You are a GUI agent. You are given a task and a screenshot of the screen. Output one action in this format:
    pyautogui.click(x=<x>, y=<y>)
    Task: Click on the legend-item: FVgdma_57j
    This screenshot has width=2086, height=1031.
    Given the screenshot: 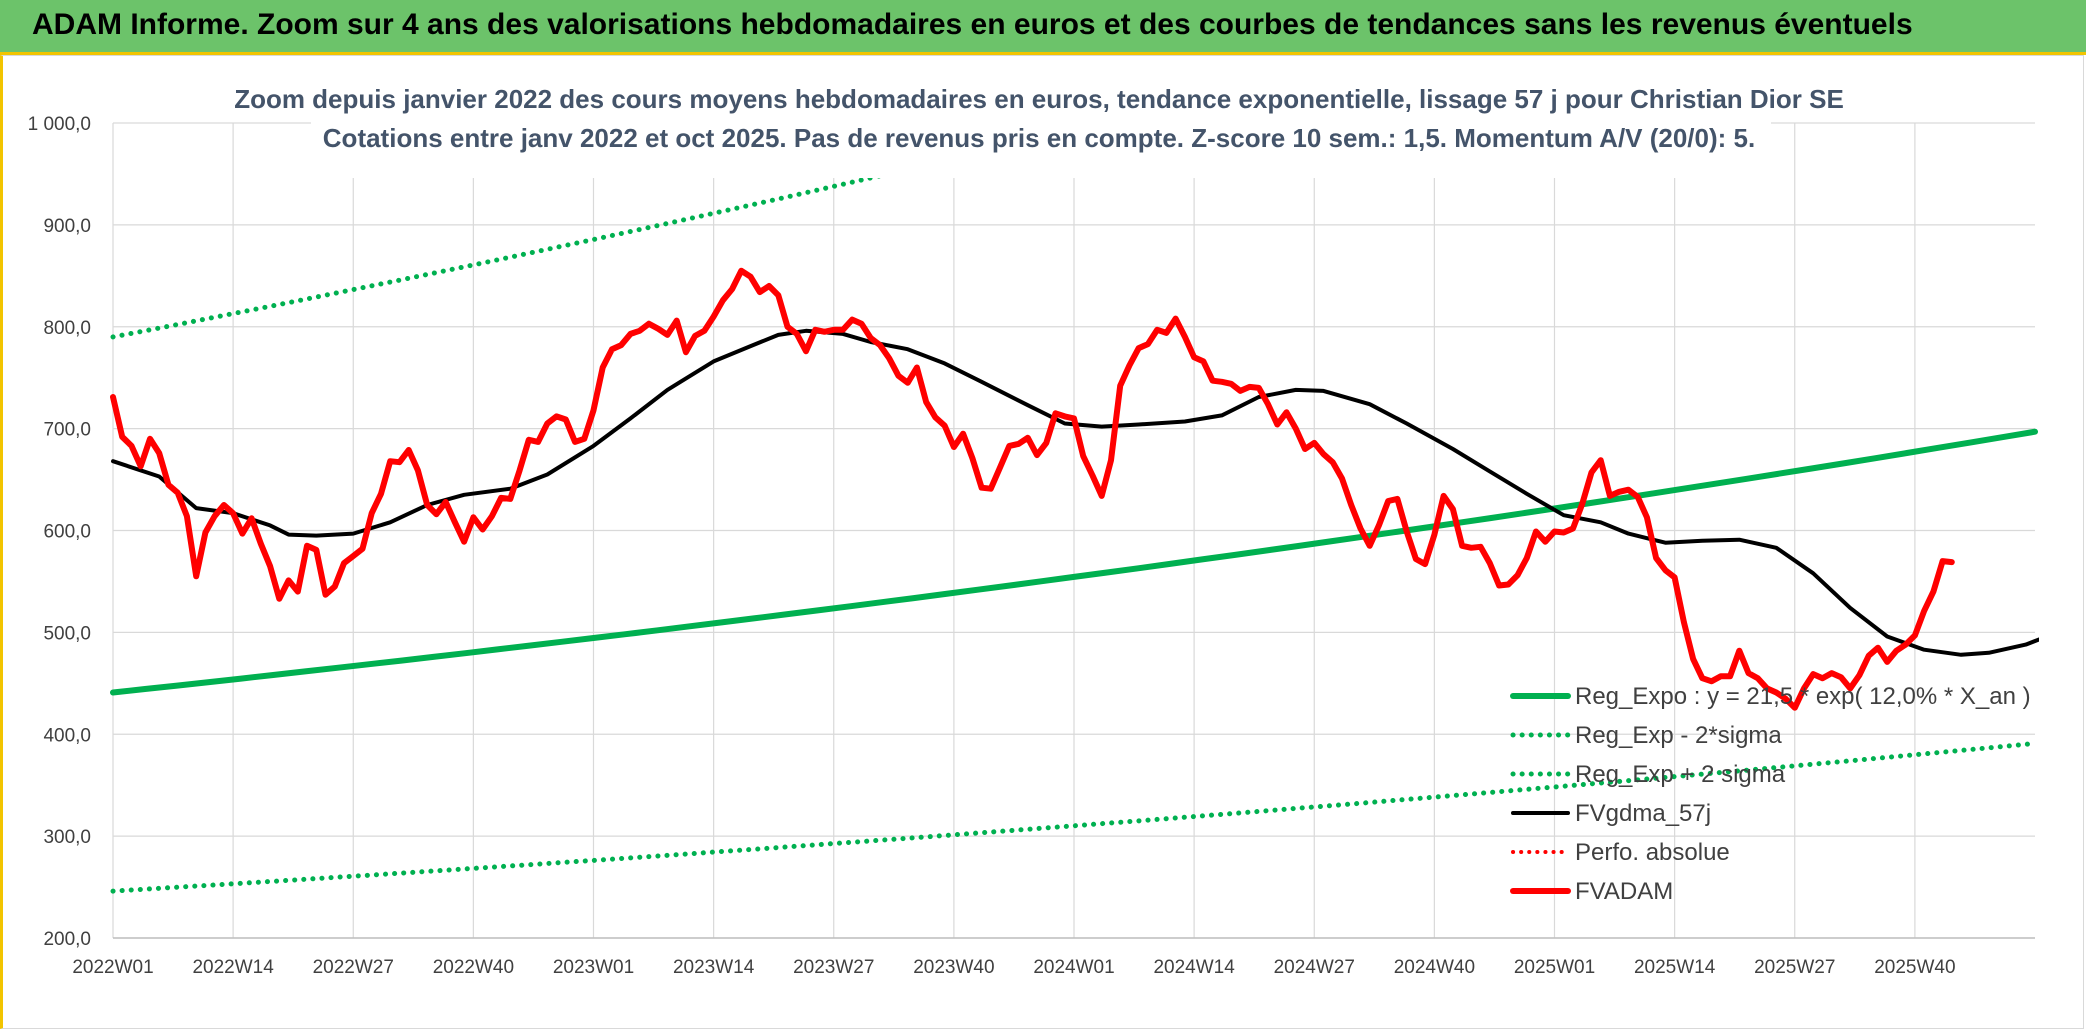 What is the action you would take?
    pyautogui.click(x=1643, y=813)
    